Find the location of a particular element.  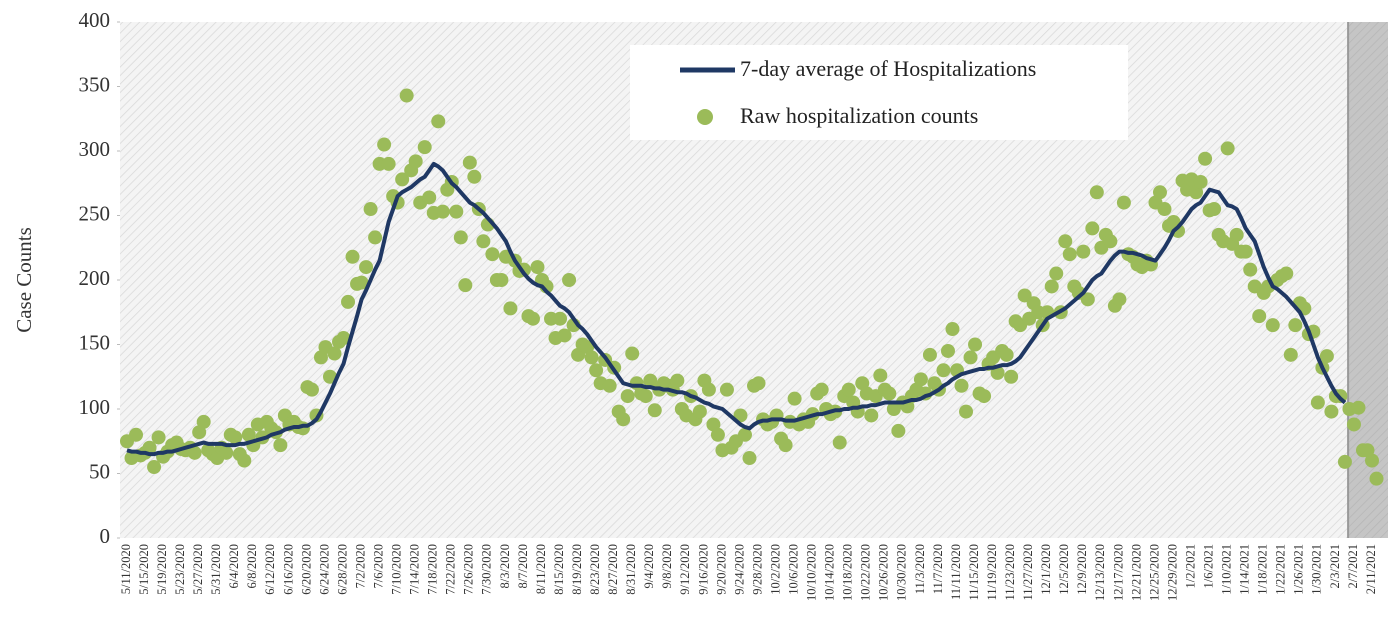

x-tick-label: 1/22/2021 is located at coordinates (1281, 569).